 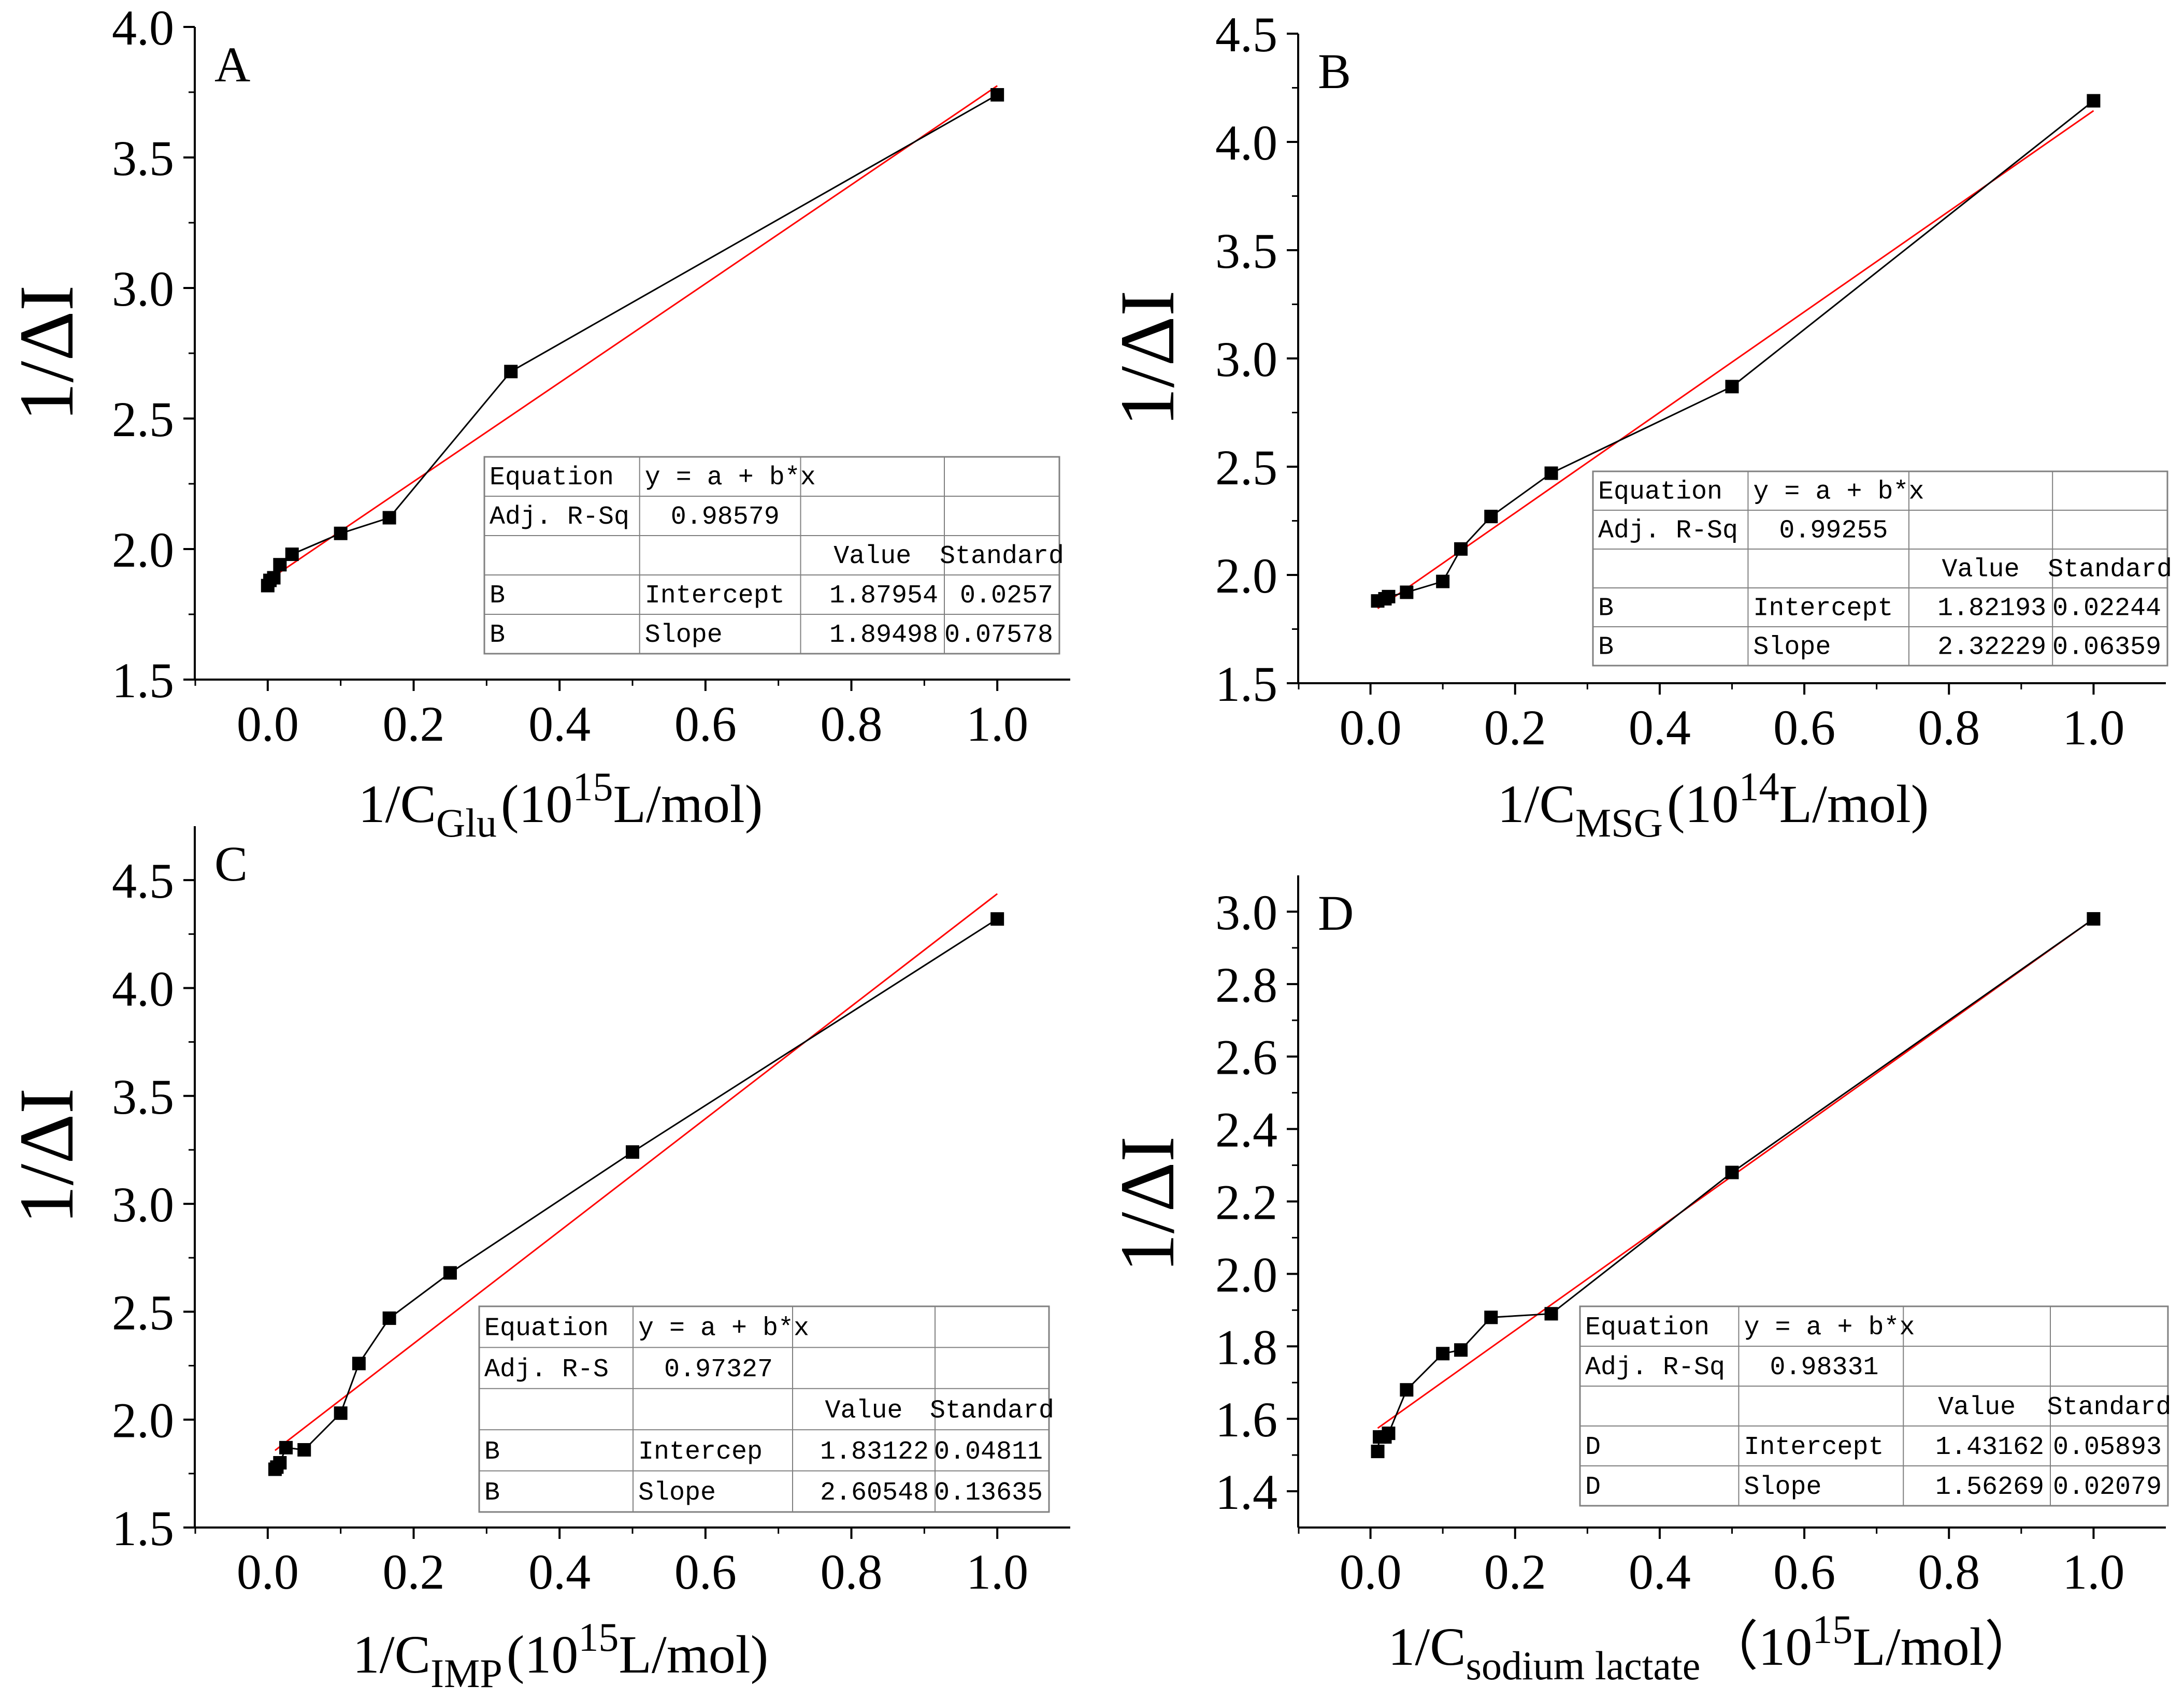 What do you see at coordinates (997, 724) in the screenshot?
I see `x-tick-label: 1.0` at bounding box center [997, 724].